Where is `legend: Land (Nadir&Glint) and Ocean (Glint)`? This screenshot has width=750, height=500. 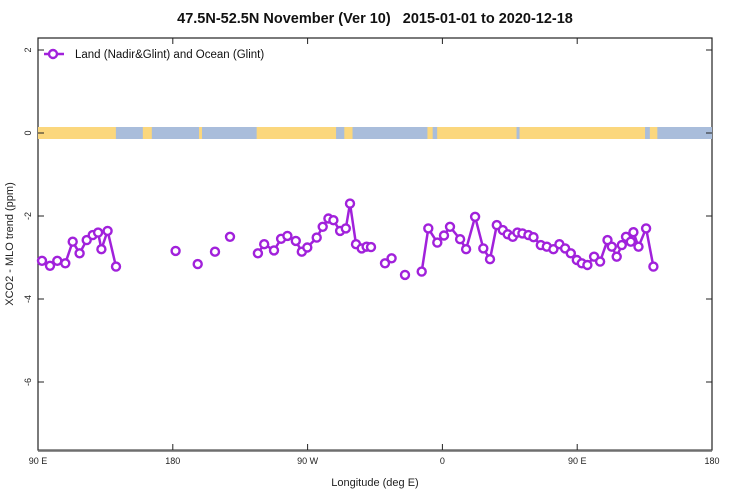 legend: Land (Nadir&Glint) and Ocean (Glint) is located at coordinates (154, 54).